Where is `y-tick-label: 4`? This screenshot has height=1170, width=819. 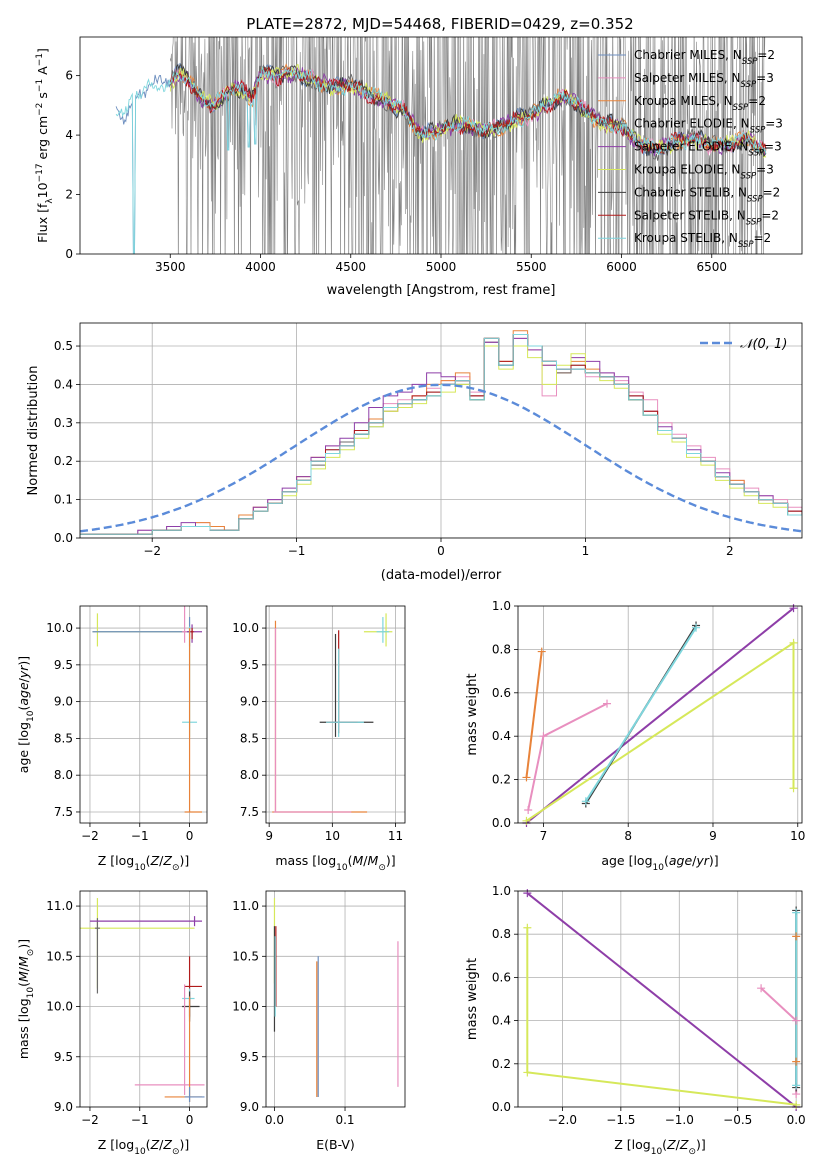
y-tick-label: 4 is located at coordinates (69, 135).